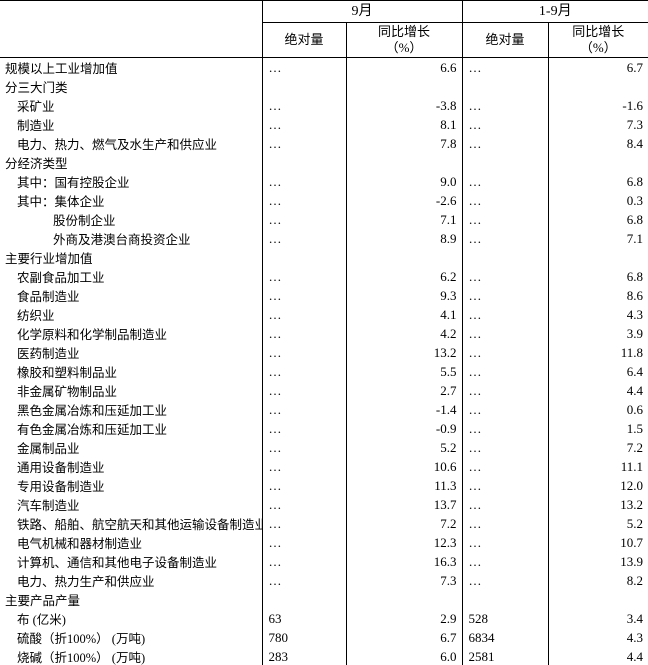 Image resolution: width=648 pixels, height=665 pixels. What do you see at coordinates (404, 124) in the screenshot?
I see `sep-growth-value: 8.1` at bounding box center [404, 124].